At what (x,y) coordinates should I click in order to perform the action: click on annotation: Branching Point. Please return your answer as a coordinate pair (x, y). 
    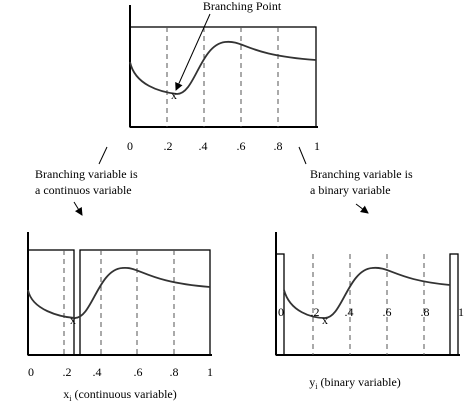
    Looking at the image, I should click on (242, 6).